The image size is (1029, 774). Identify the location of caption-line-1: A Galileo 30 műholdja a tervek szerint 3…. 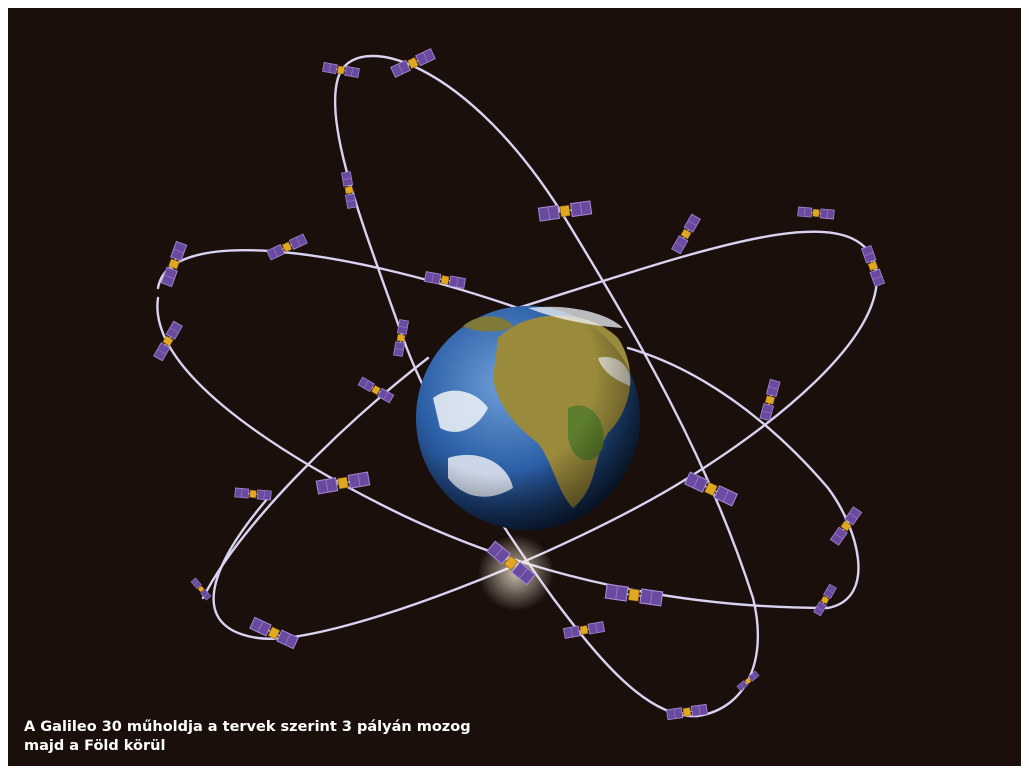
(247, 727).